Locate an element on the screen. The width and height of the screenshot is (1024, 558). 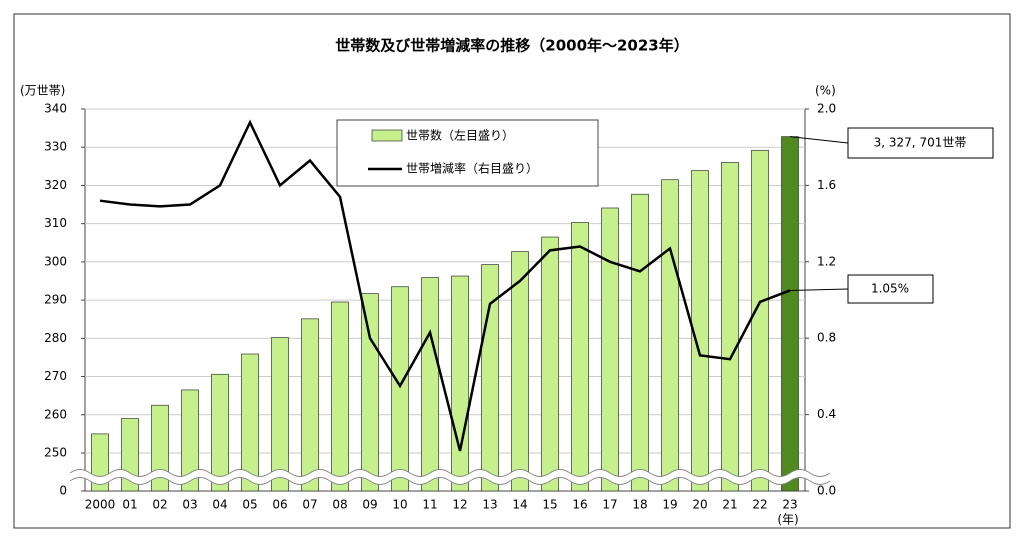
y2-tick-label: 0.4 is located at coordinates (826, 414).